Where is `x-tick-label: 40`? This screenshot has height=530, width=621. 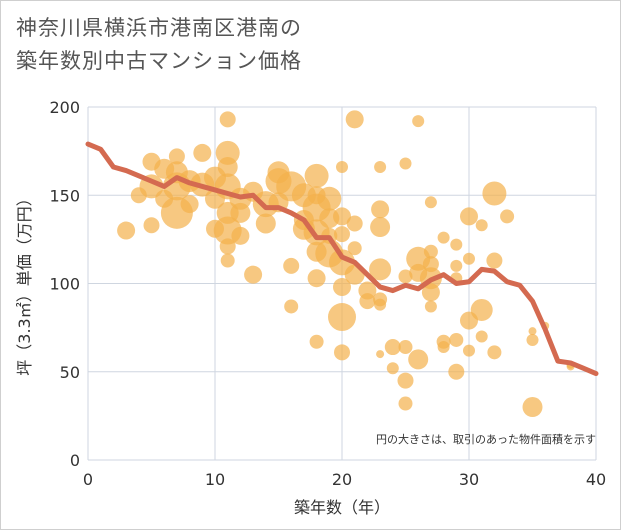
x-tick-label: 40 is located at coordinates (596, 479).